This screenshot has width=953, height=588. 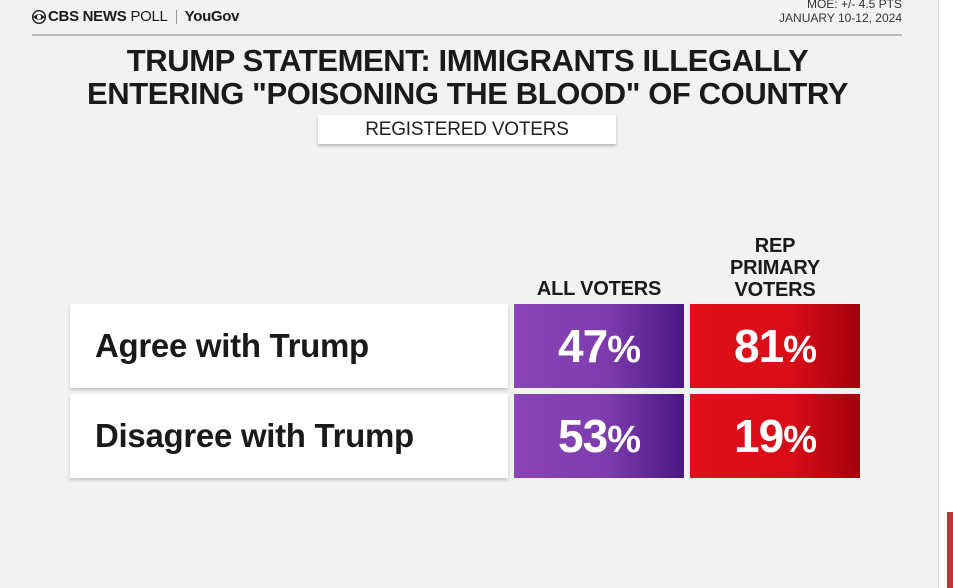 What do you see at coordinates (583, 346) in the screenshot?
I see `value-label: 47` at bounding box center [583, 346].